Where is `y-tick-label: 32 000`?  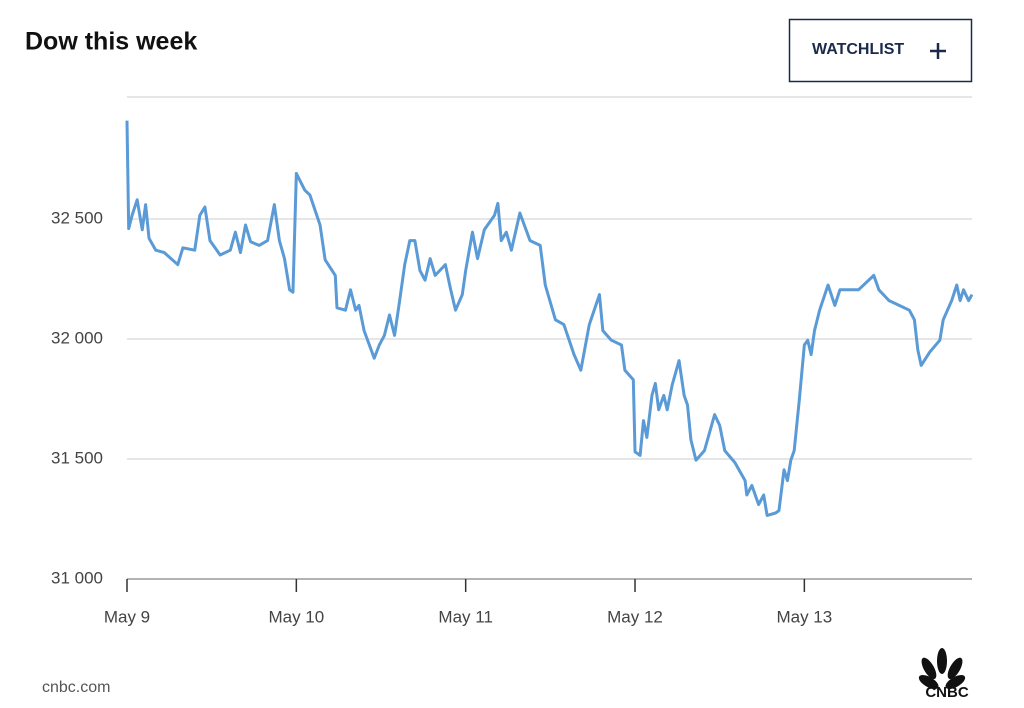
y-tick-label: 32 000 is located at coordinates (77, 337).